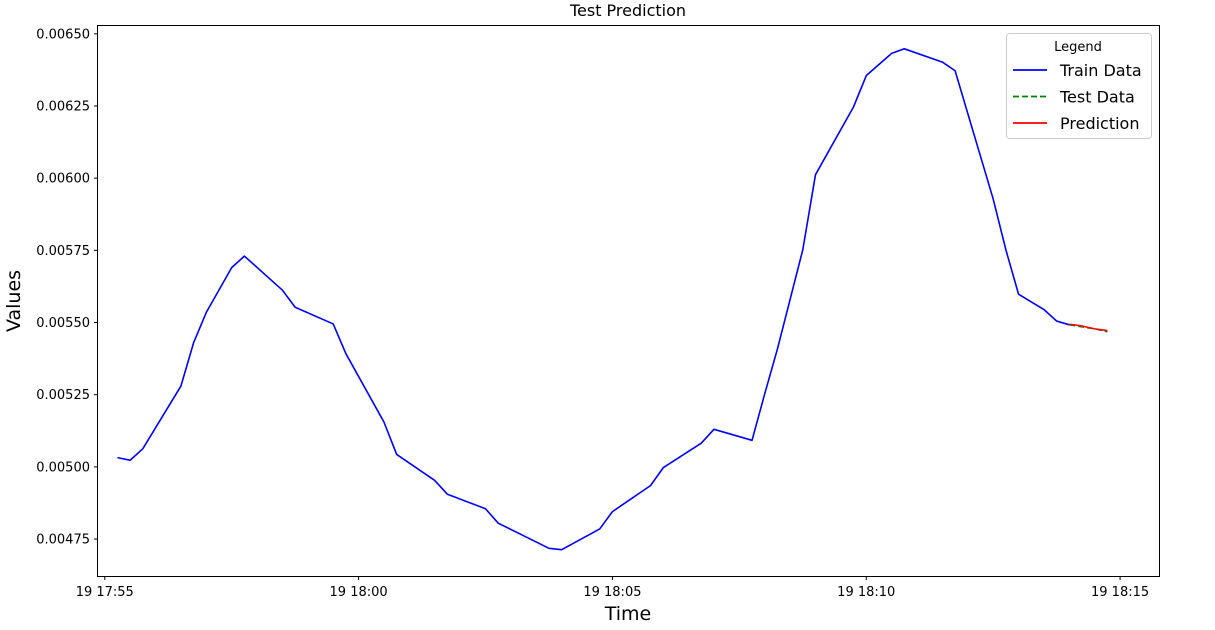  What do you see at coordinates (1078, 47) in the screenshot?
I see `legend-title: Legend` at bounding box center [1078, 47].